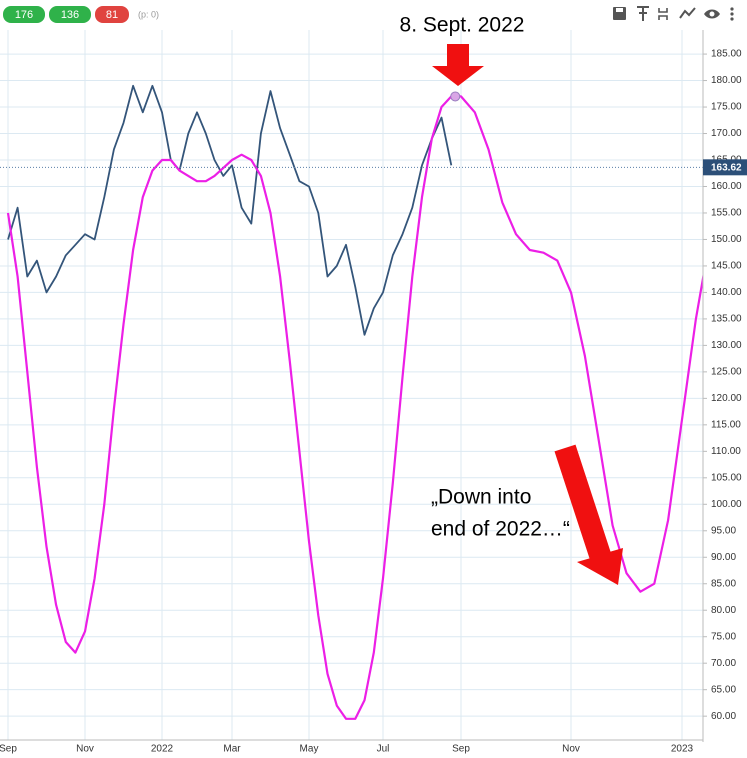  I want to click on x-tick-label: Jul, so click(383, 749).